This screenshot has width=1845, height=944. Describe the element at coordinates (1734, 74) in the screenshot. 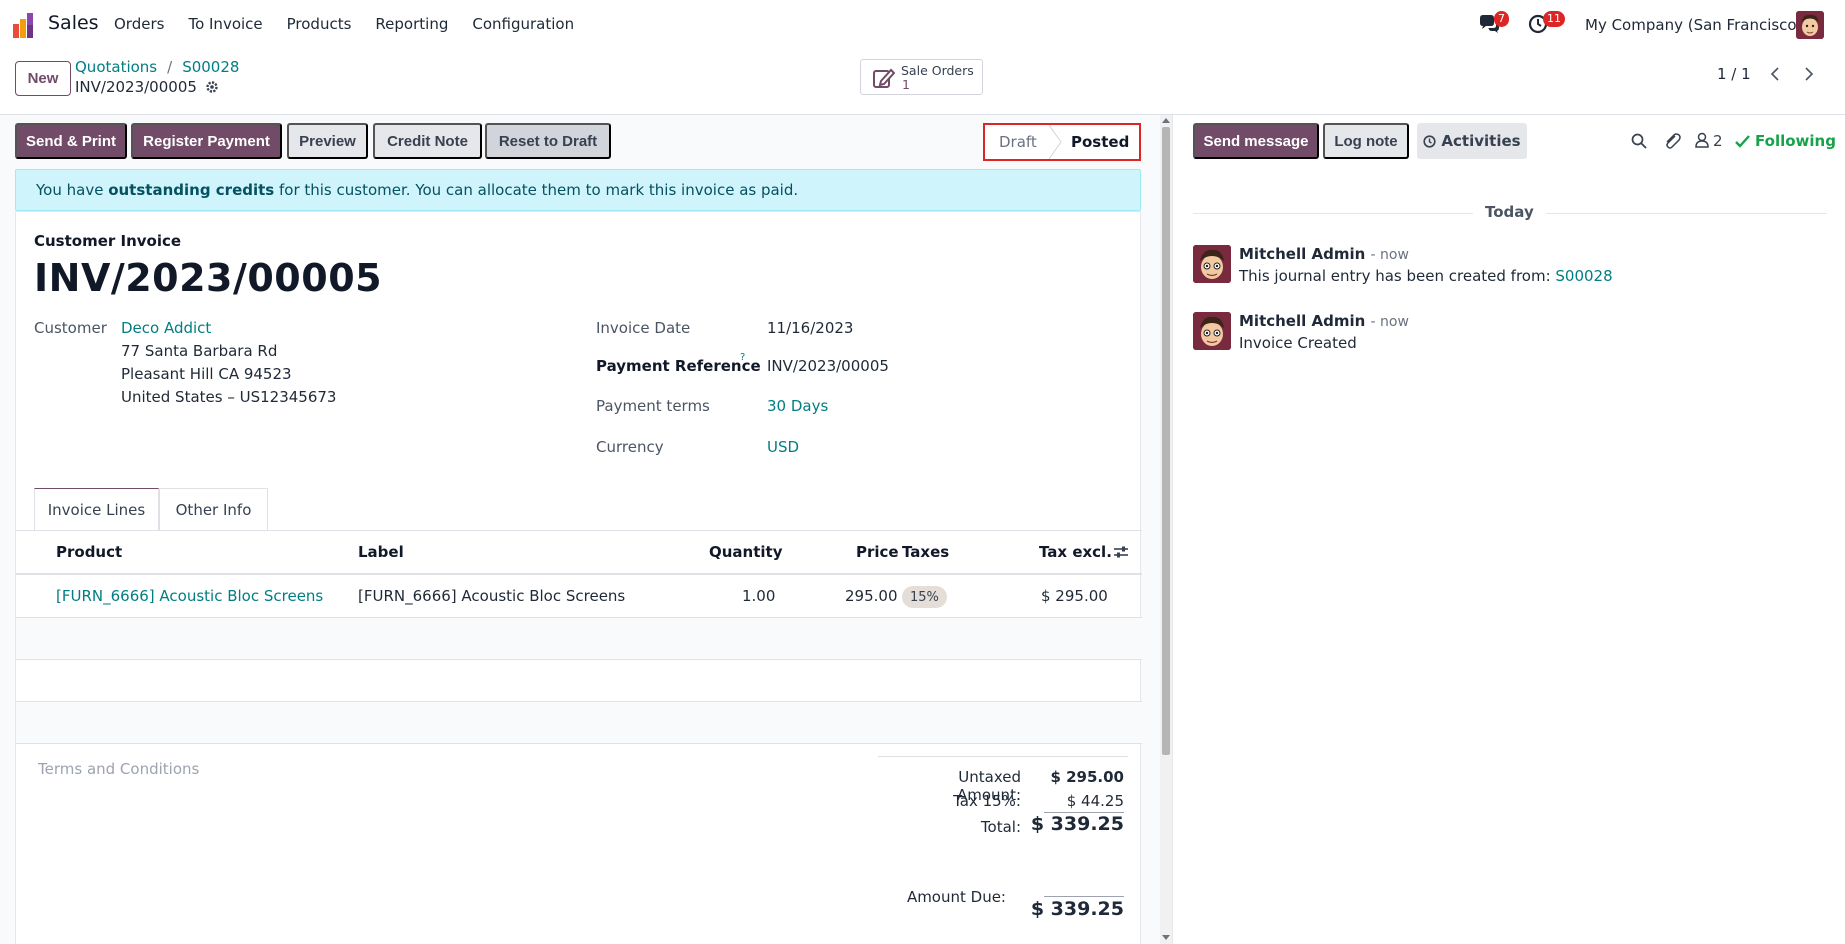

I see `pager-value: 1 / 1` at that location.